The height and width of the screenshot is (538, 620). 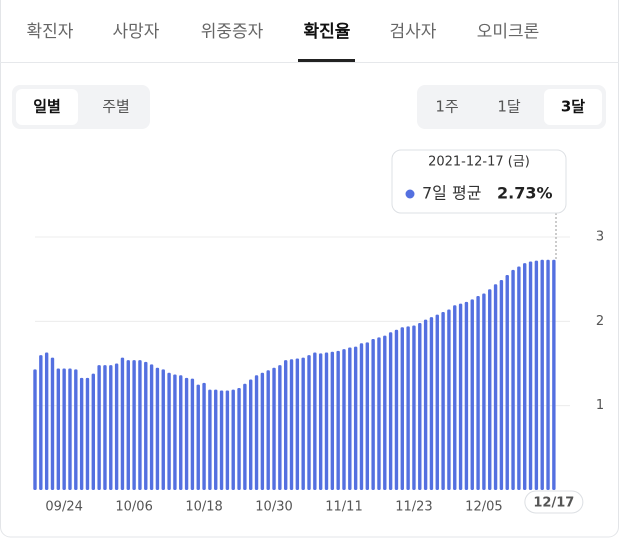 I want to click on x-tick-label: 10/06, so click(x=133, y=507).